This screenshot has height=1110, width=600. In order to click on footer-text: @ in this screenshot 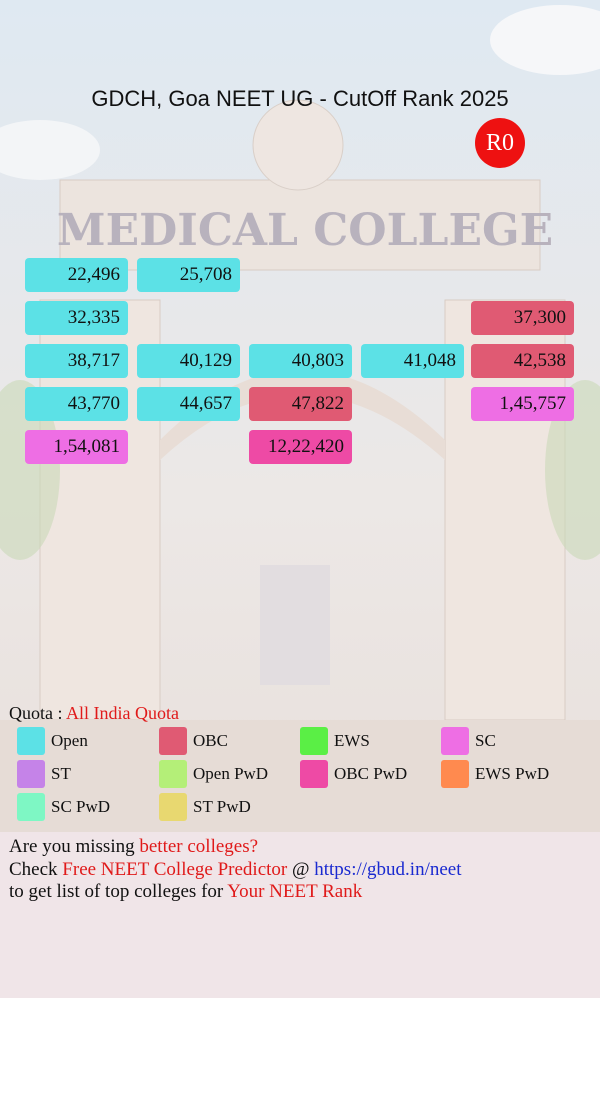, I will do `click(301, 869)`.